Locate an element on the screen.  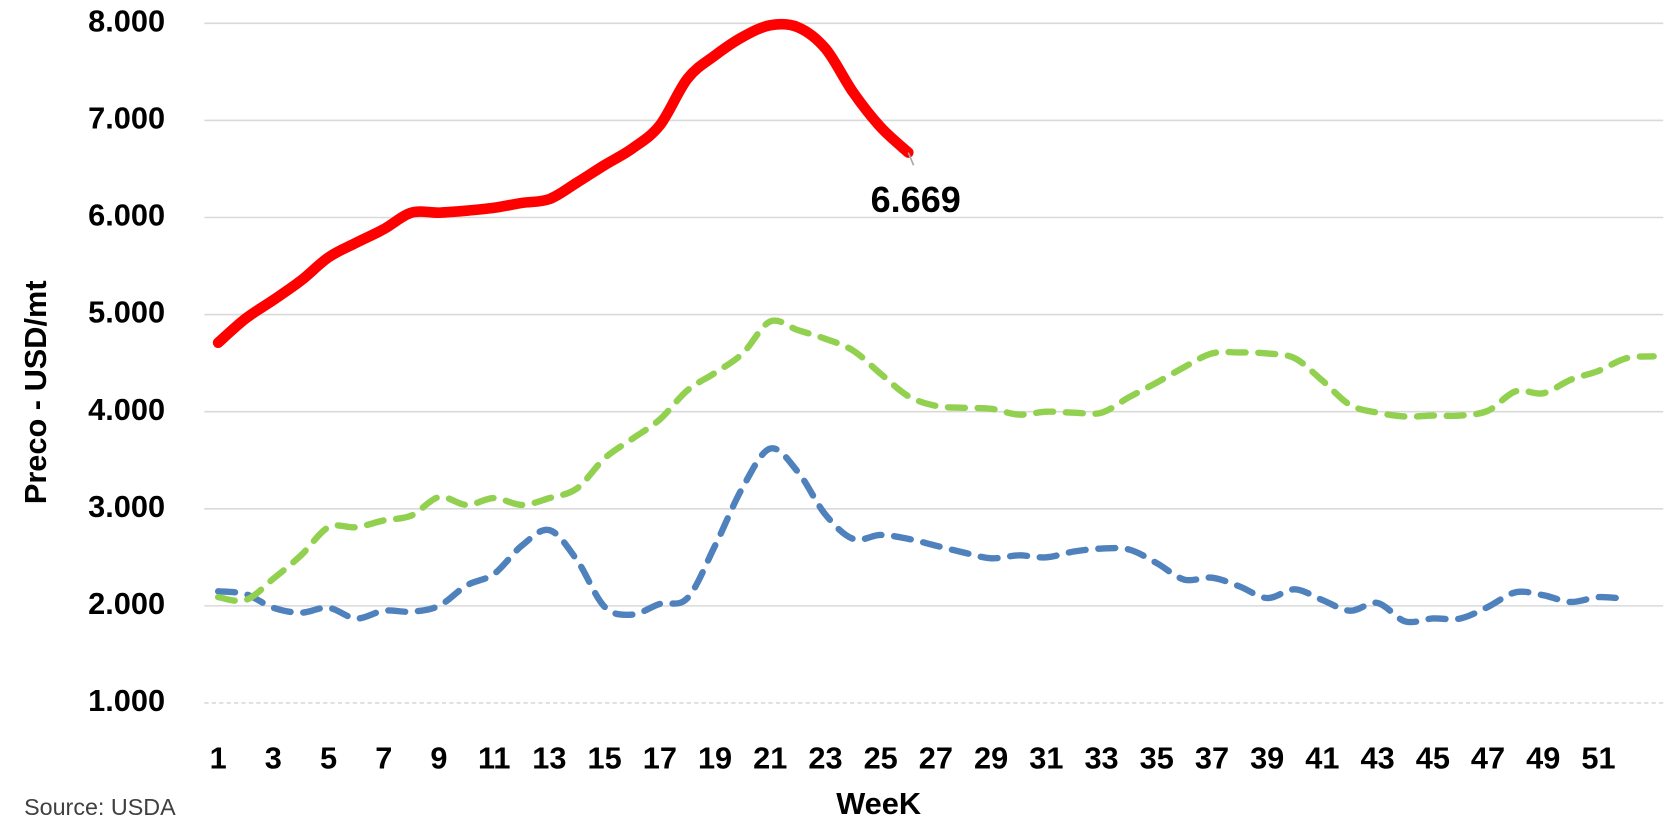
x-tick-label: 27 is located at coordinates (936, 757).